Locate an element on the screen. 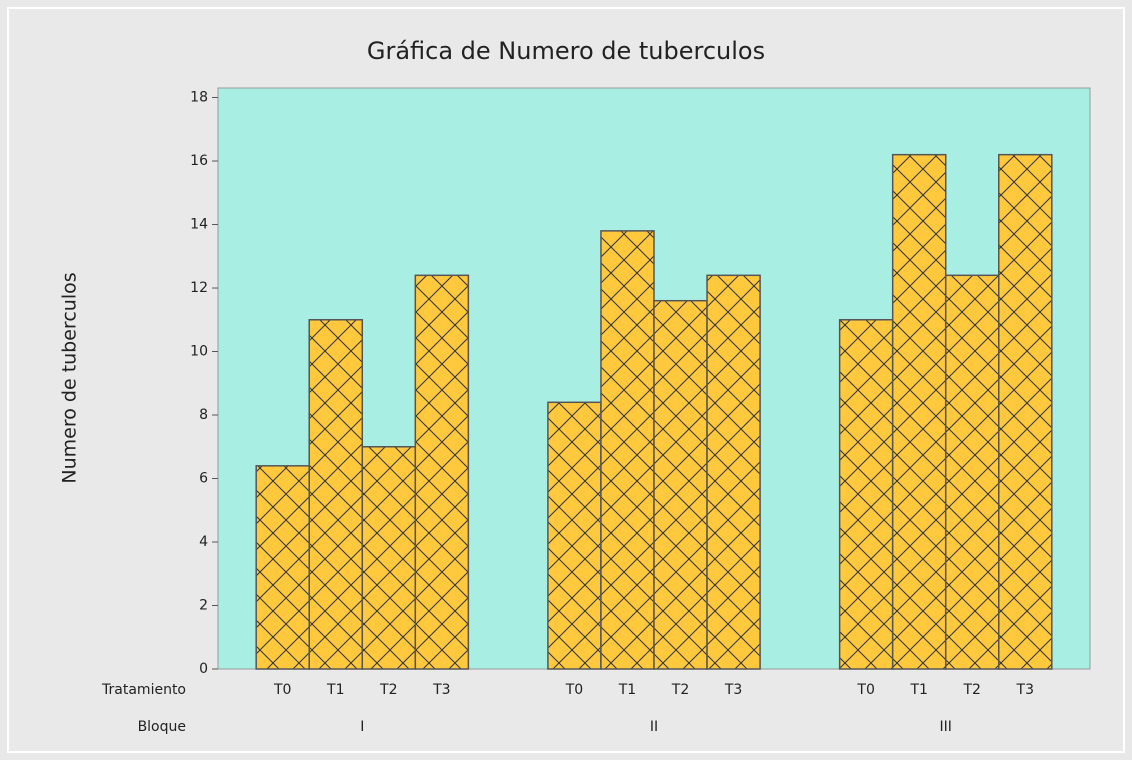  y-tick-label: 16 is located at coordinates (199, 161).